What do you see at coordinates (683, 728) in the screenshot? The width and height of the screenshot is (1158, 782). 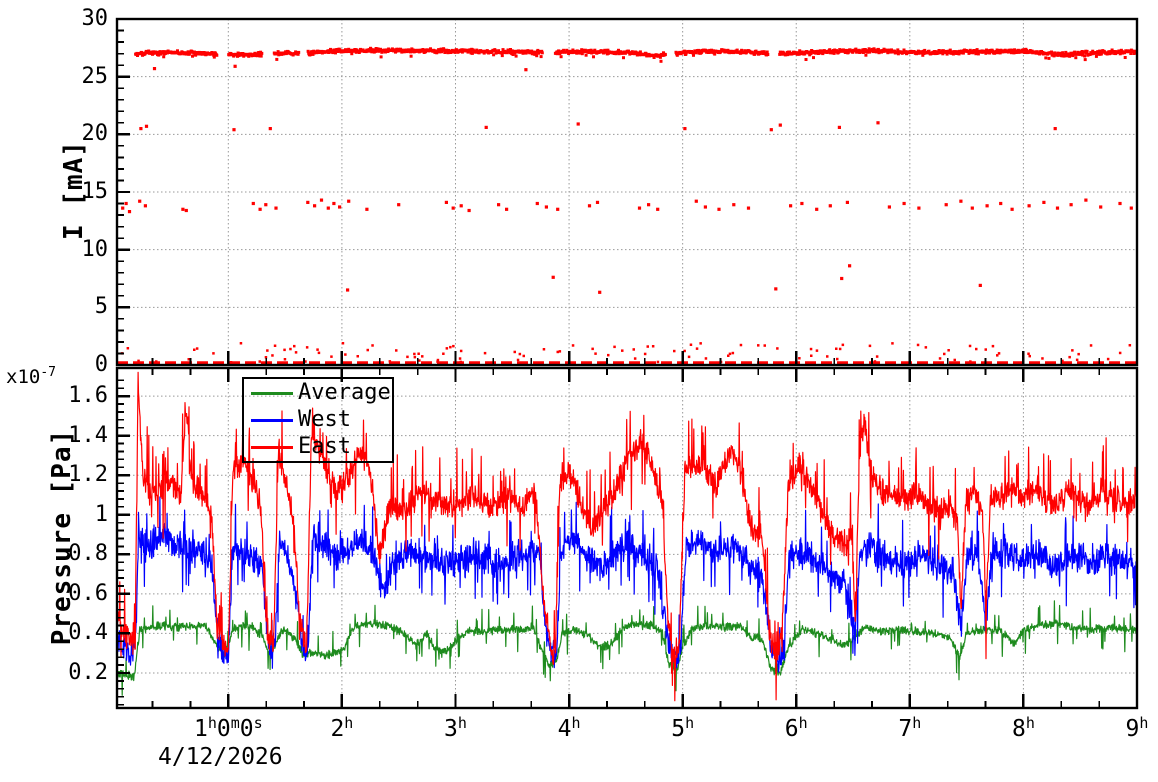 I see `x-tick-label: 5h` at bounding box center [683, 728].